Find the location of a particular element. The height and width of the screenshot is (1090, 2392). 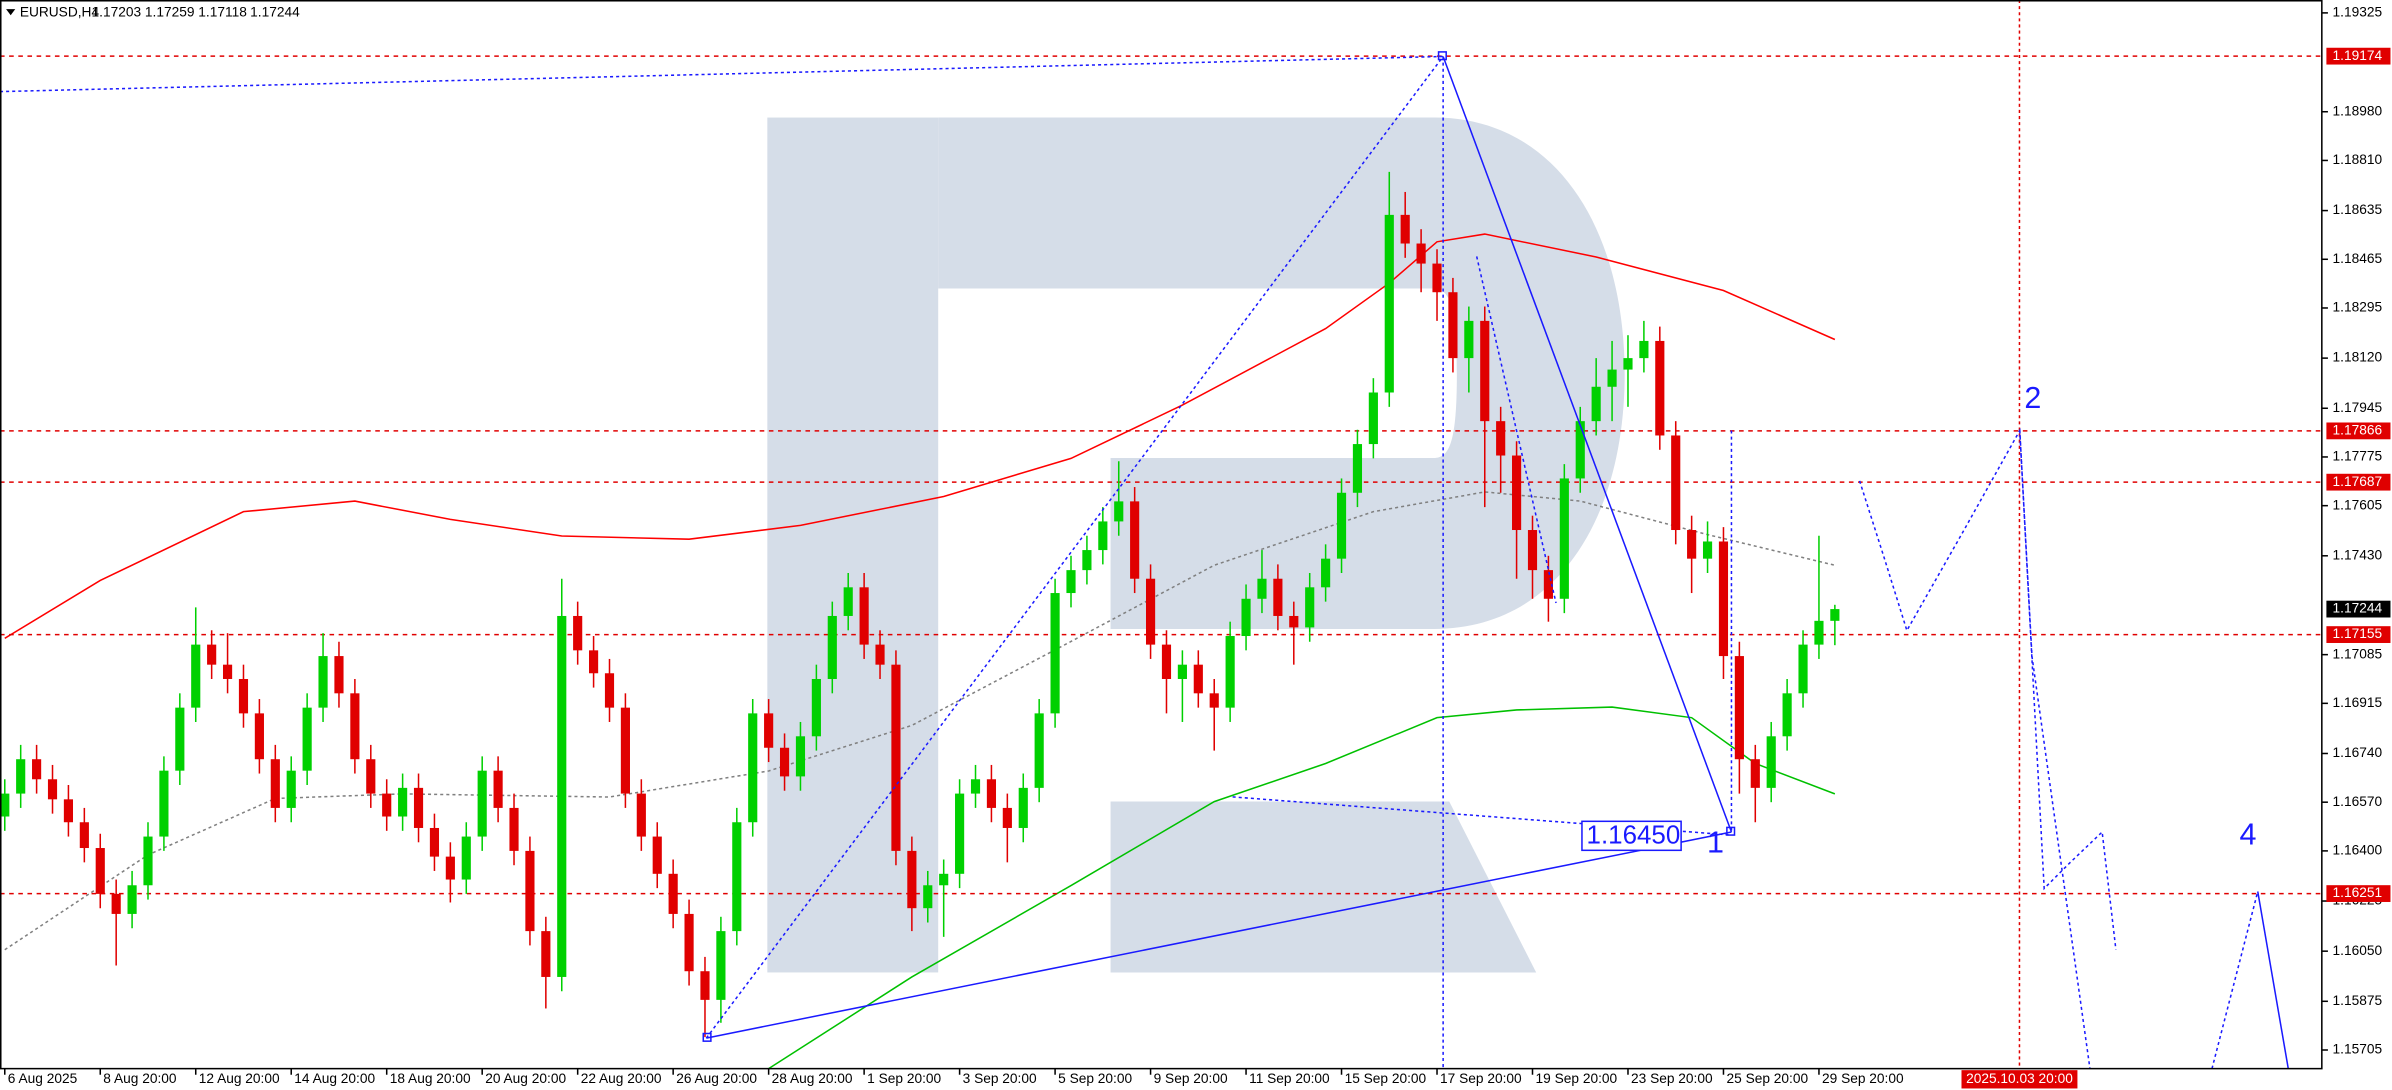

wave-label: 4 is located at coordinates (2247, 835).